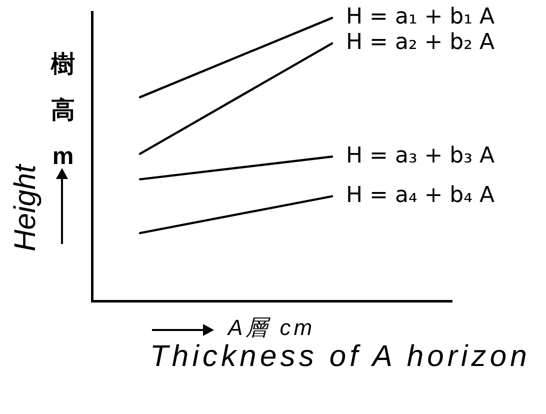 This screenshot has width=546, height=414. I want to click on series-label: H = a₃ + b₃ A, so click(420, 155).